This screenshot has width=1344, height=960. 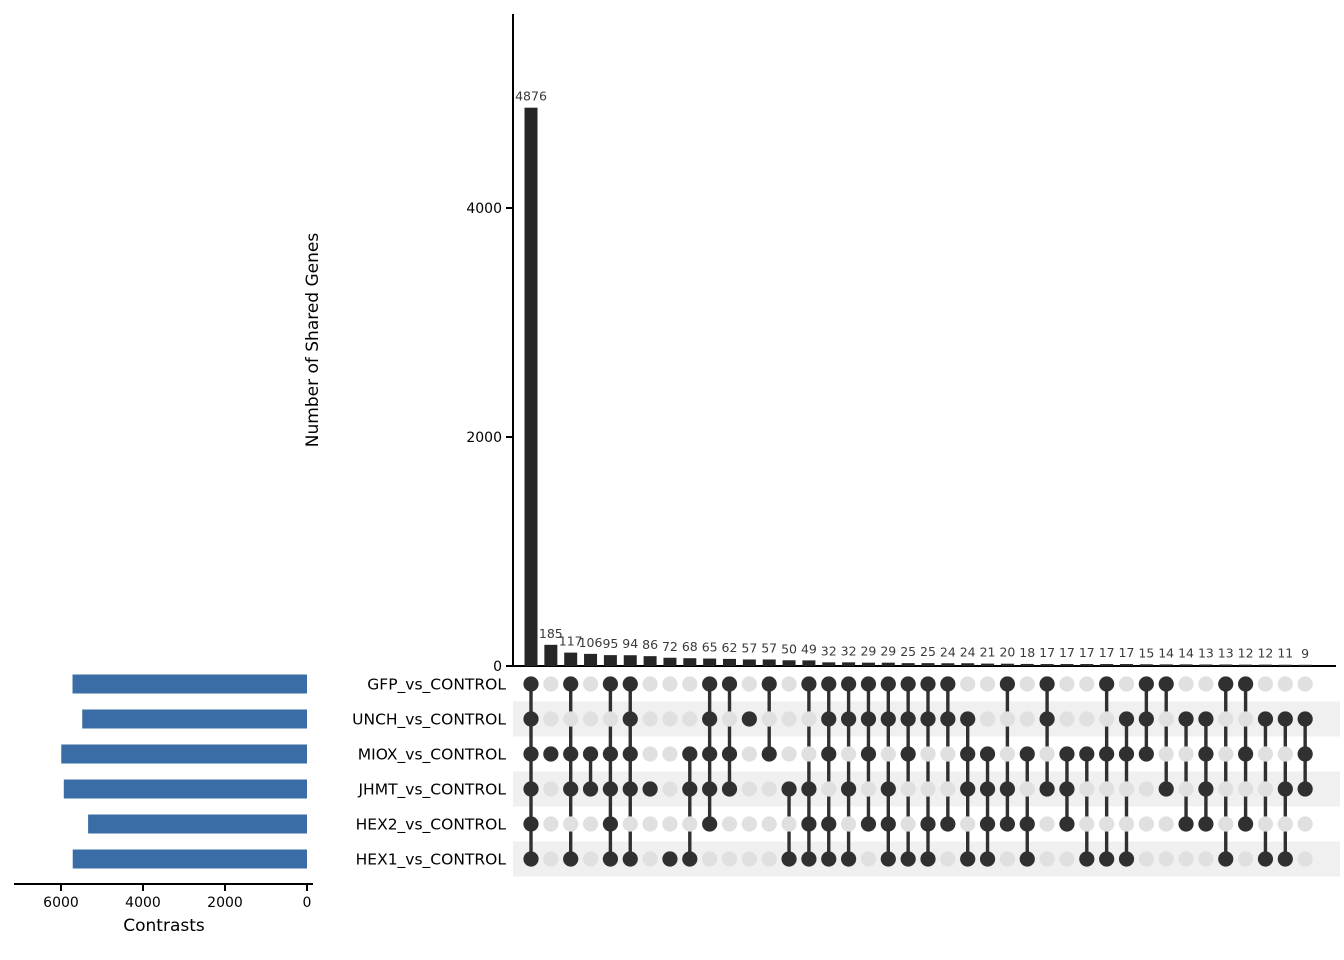 I want to click on intersection-value-label: 65, so click(x=710, y=647).